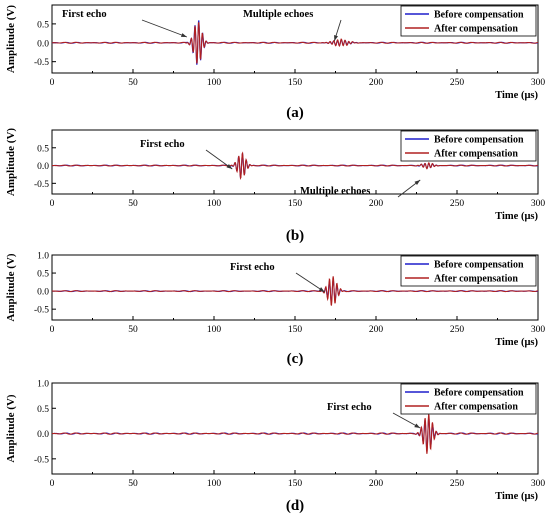  What do you see at coordinates (295, 236) in the screenshot?
I see `panel-label: (b)` at bounding box center [295, 236].